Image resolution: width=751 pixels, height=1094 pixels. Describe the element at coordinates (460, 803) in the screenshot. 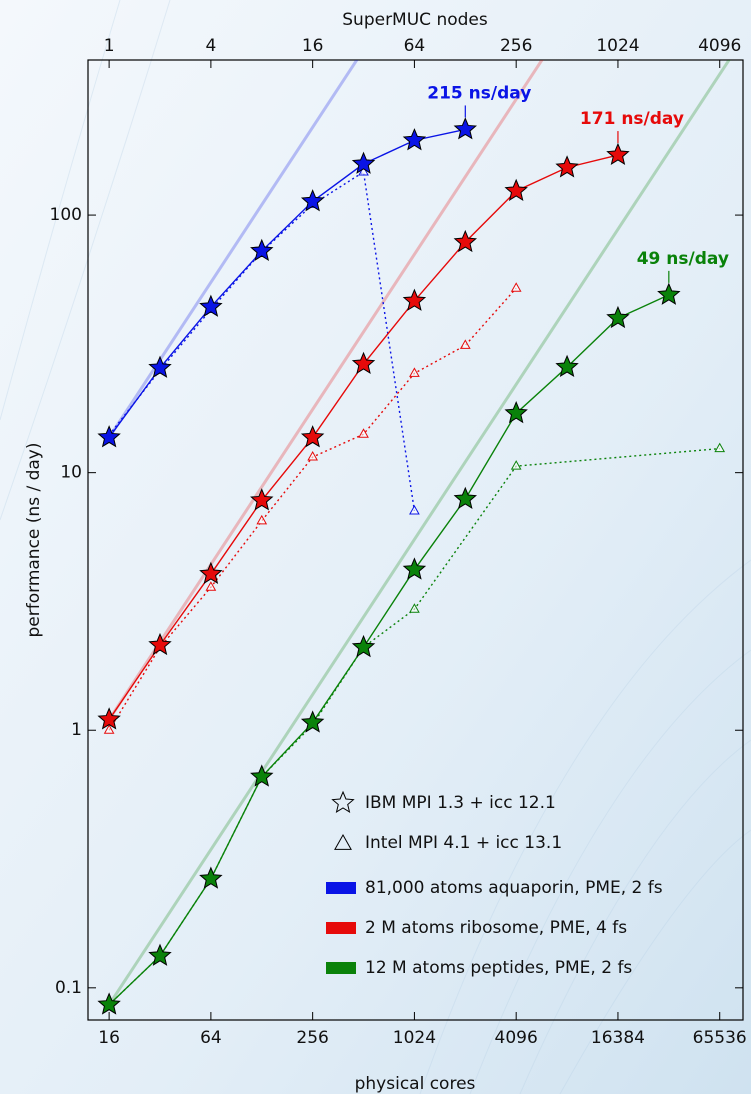

I see `legend-label: IBM MPI 1.3 + icc 12.1` at that location.